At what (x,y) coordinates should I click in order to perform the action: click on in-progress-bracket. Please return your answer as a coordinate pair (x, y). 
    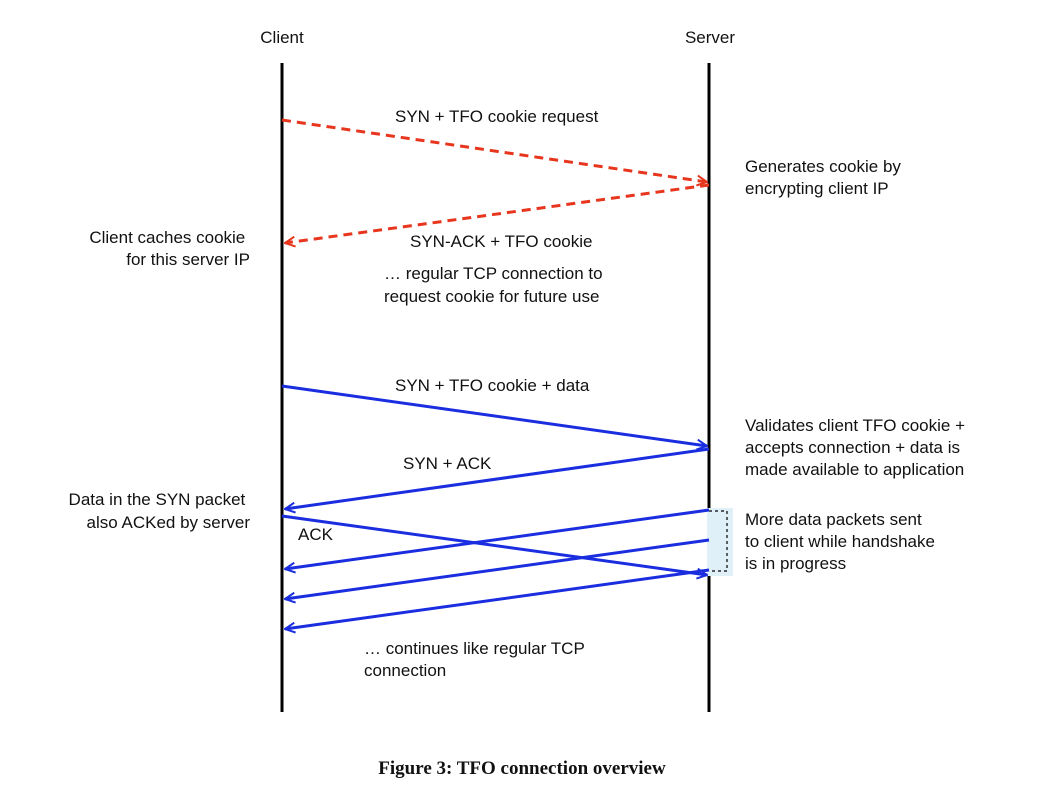
    Looking at the image, I should click on (718, 541).